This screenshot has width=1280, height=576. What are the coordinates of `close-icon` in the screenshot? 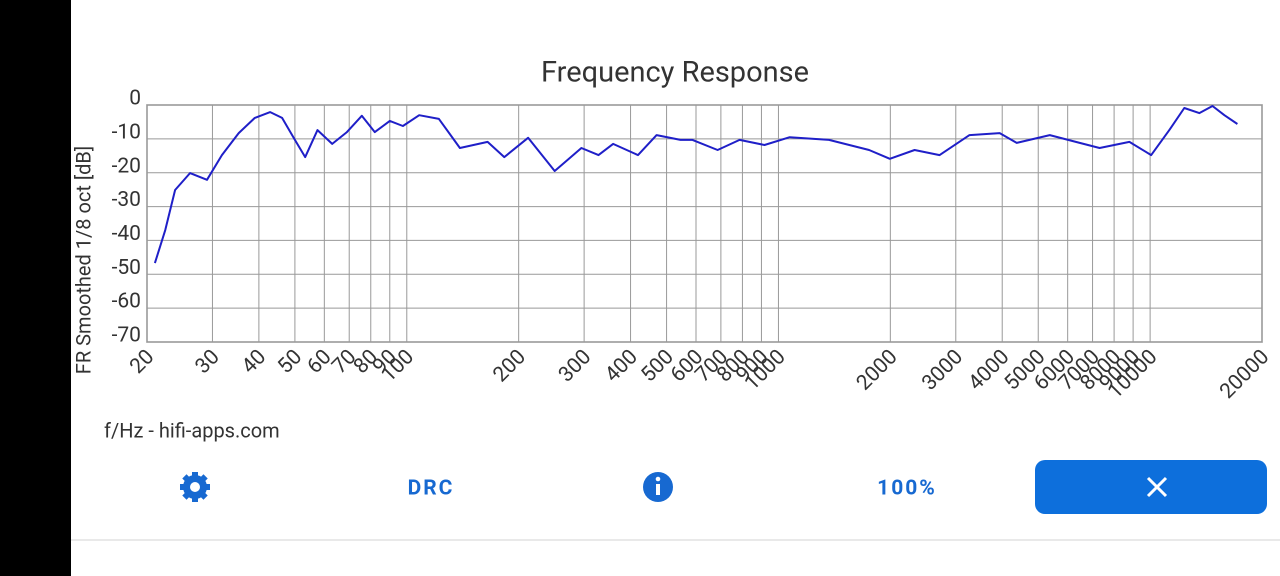 It's located at (1157, 487).